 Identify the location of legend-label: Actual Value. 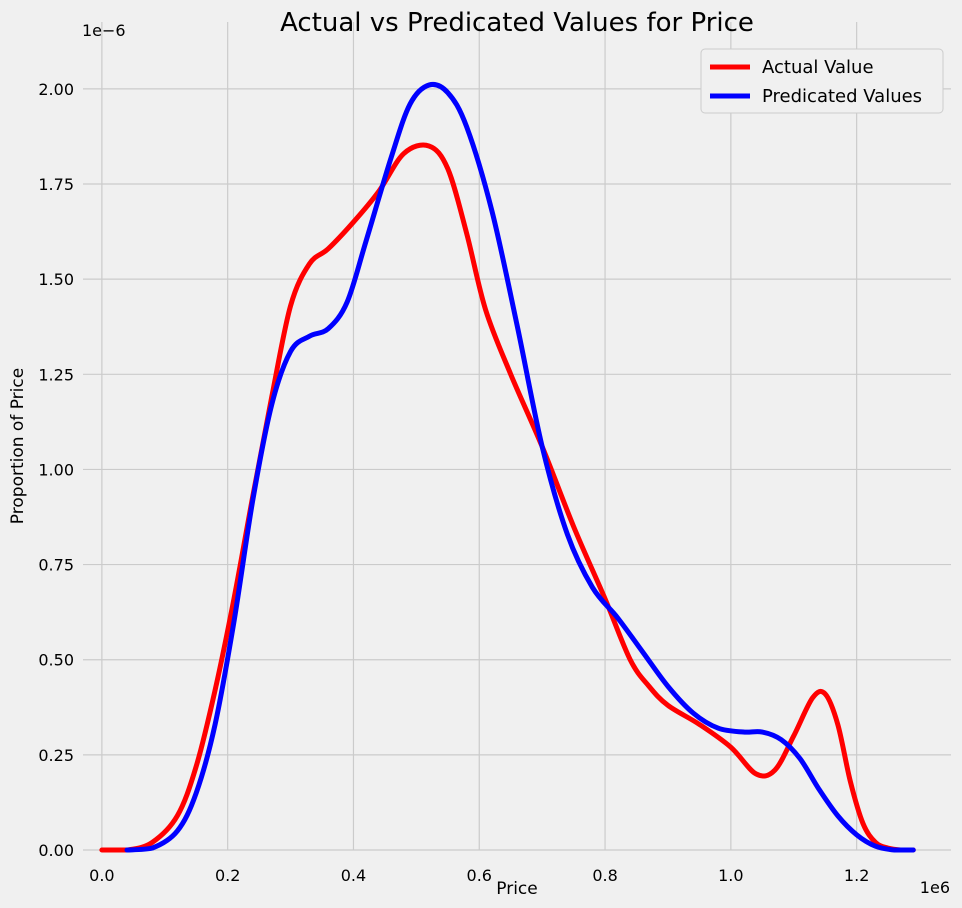
(818, 67).